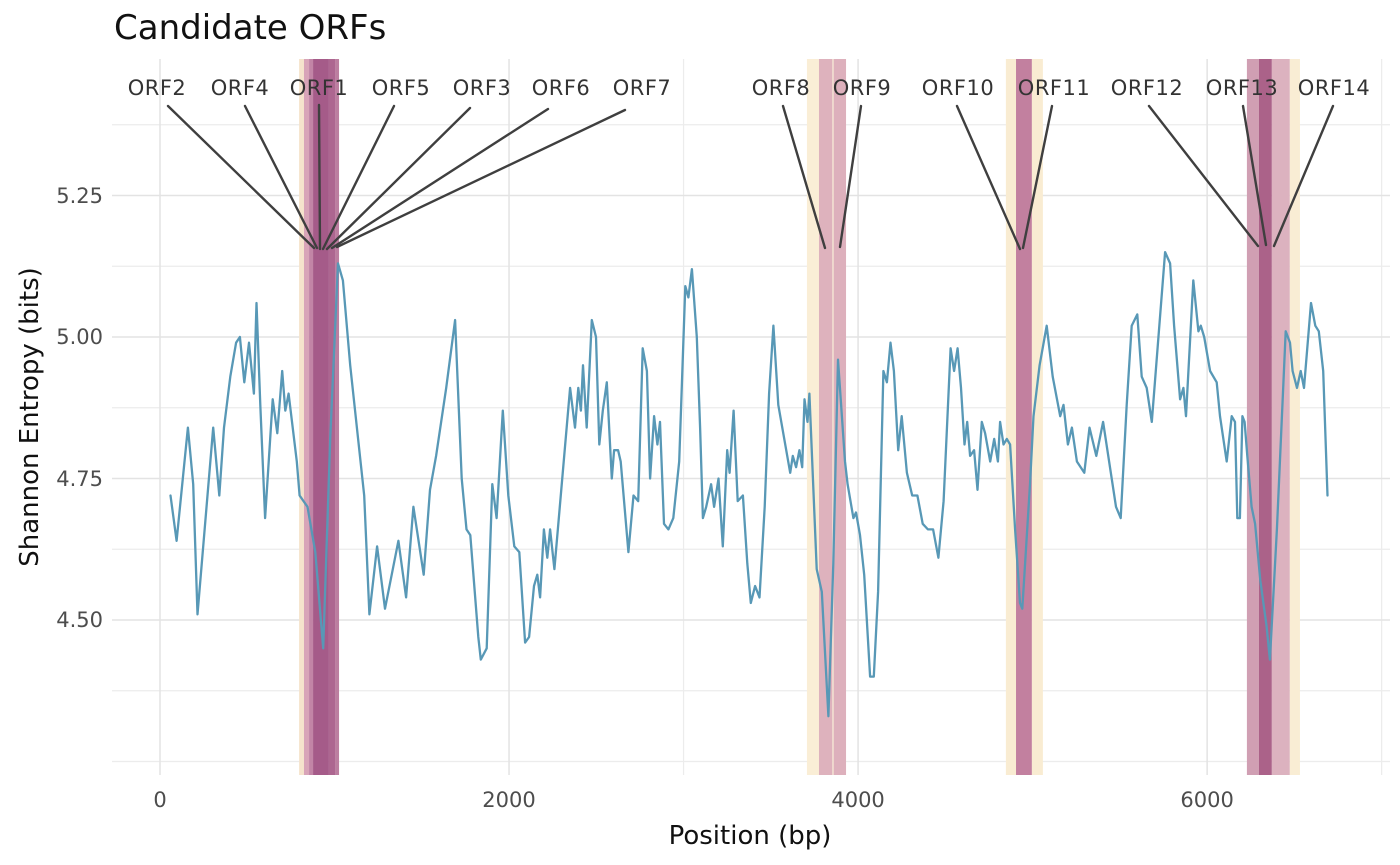  I want to click on orf-label: ORF12, so click(1147, 88).